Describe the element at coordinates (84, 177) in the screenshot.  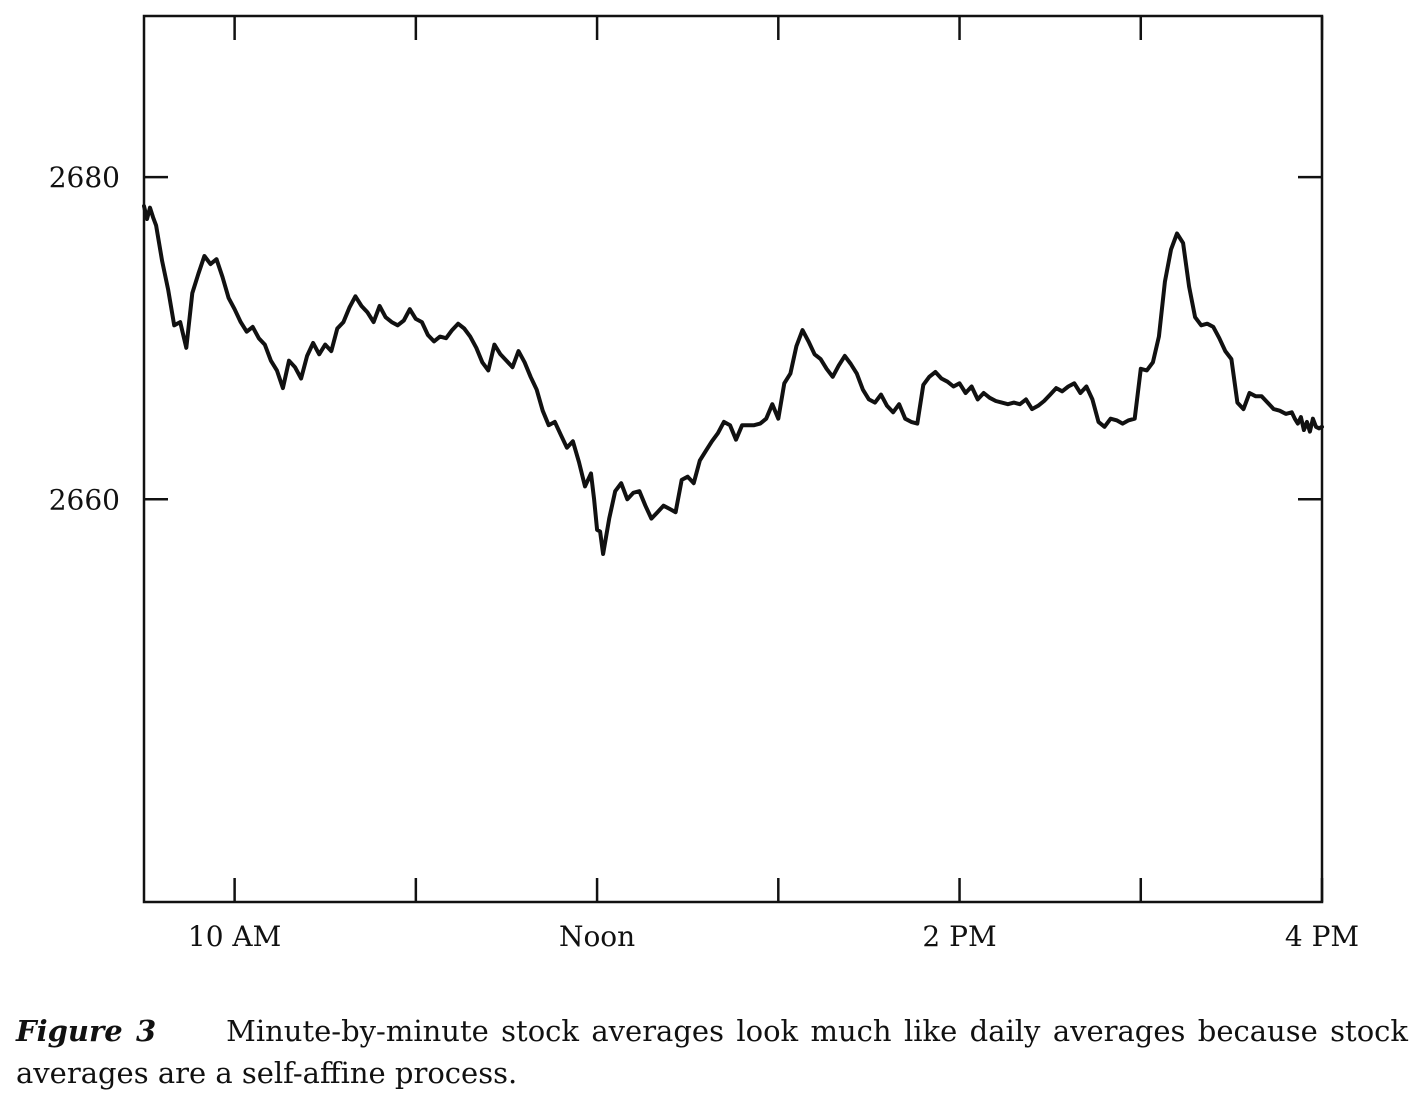
I see `y-tick-label: 2680` at that location.